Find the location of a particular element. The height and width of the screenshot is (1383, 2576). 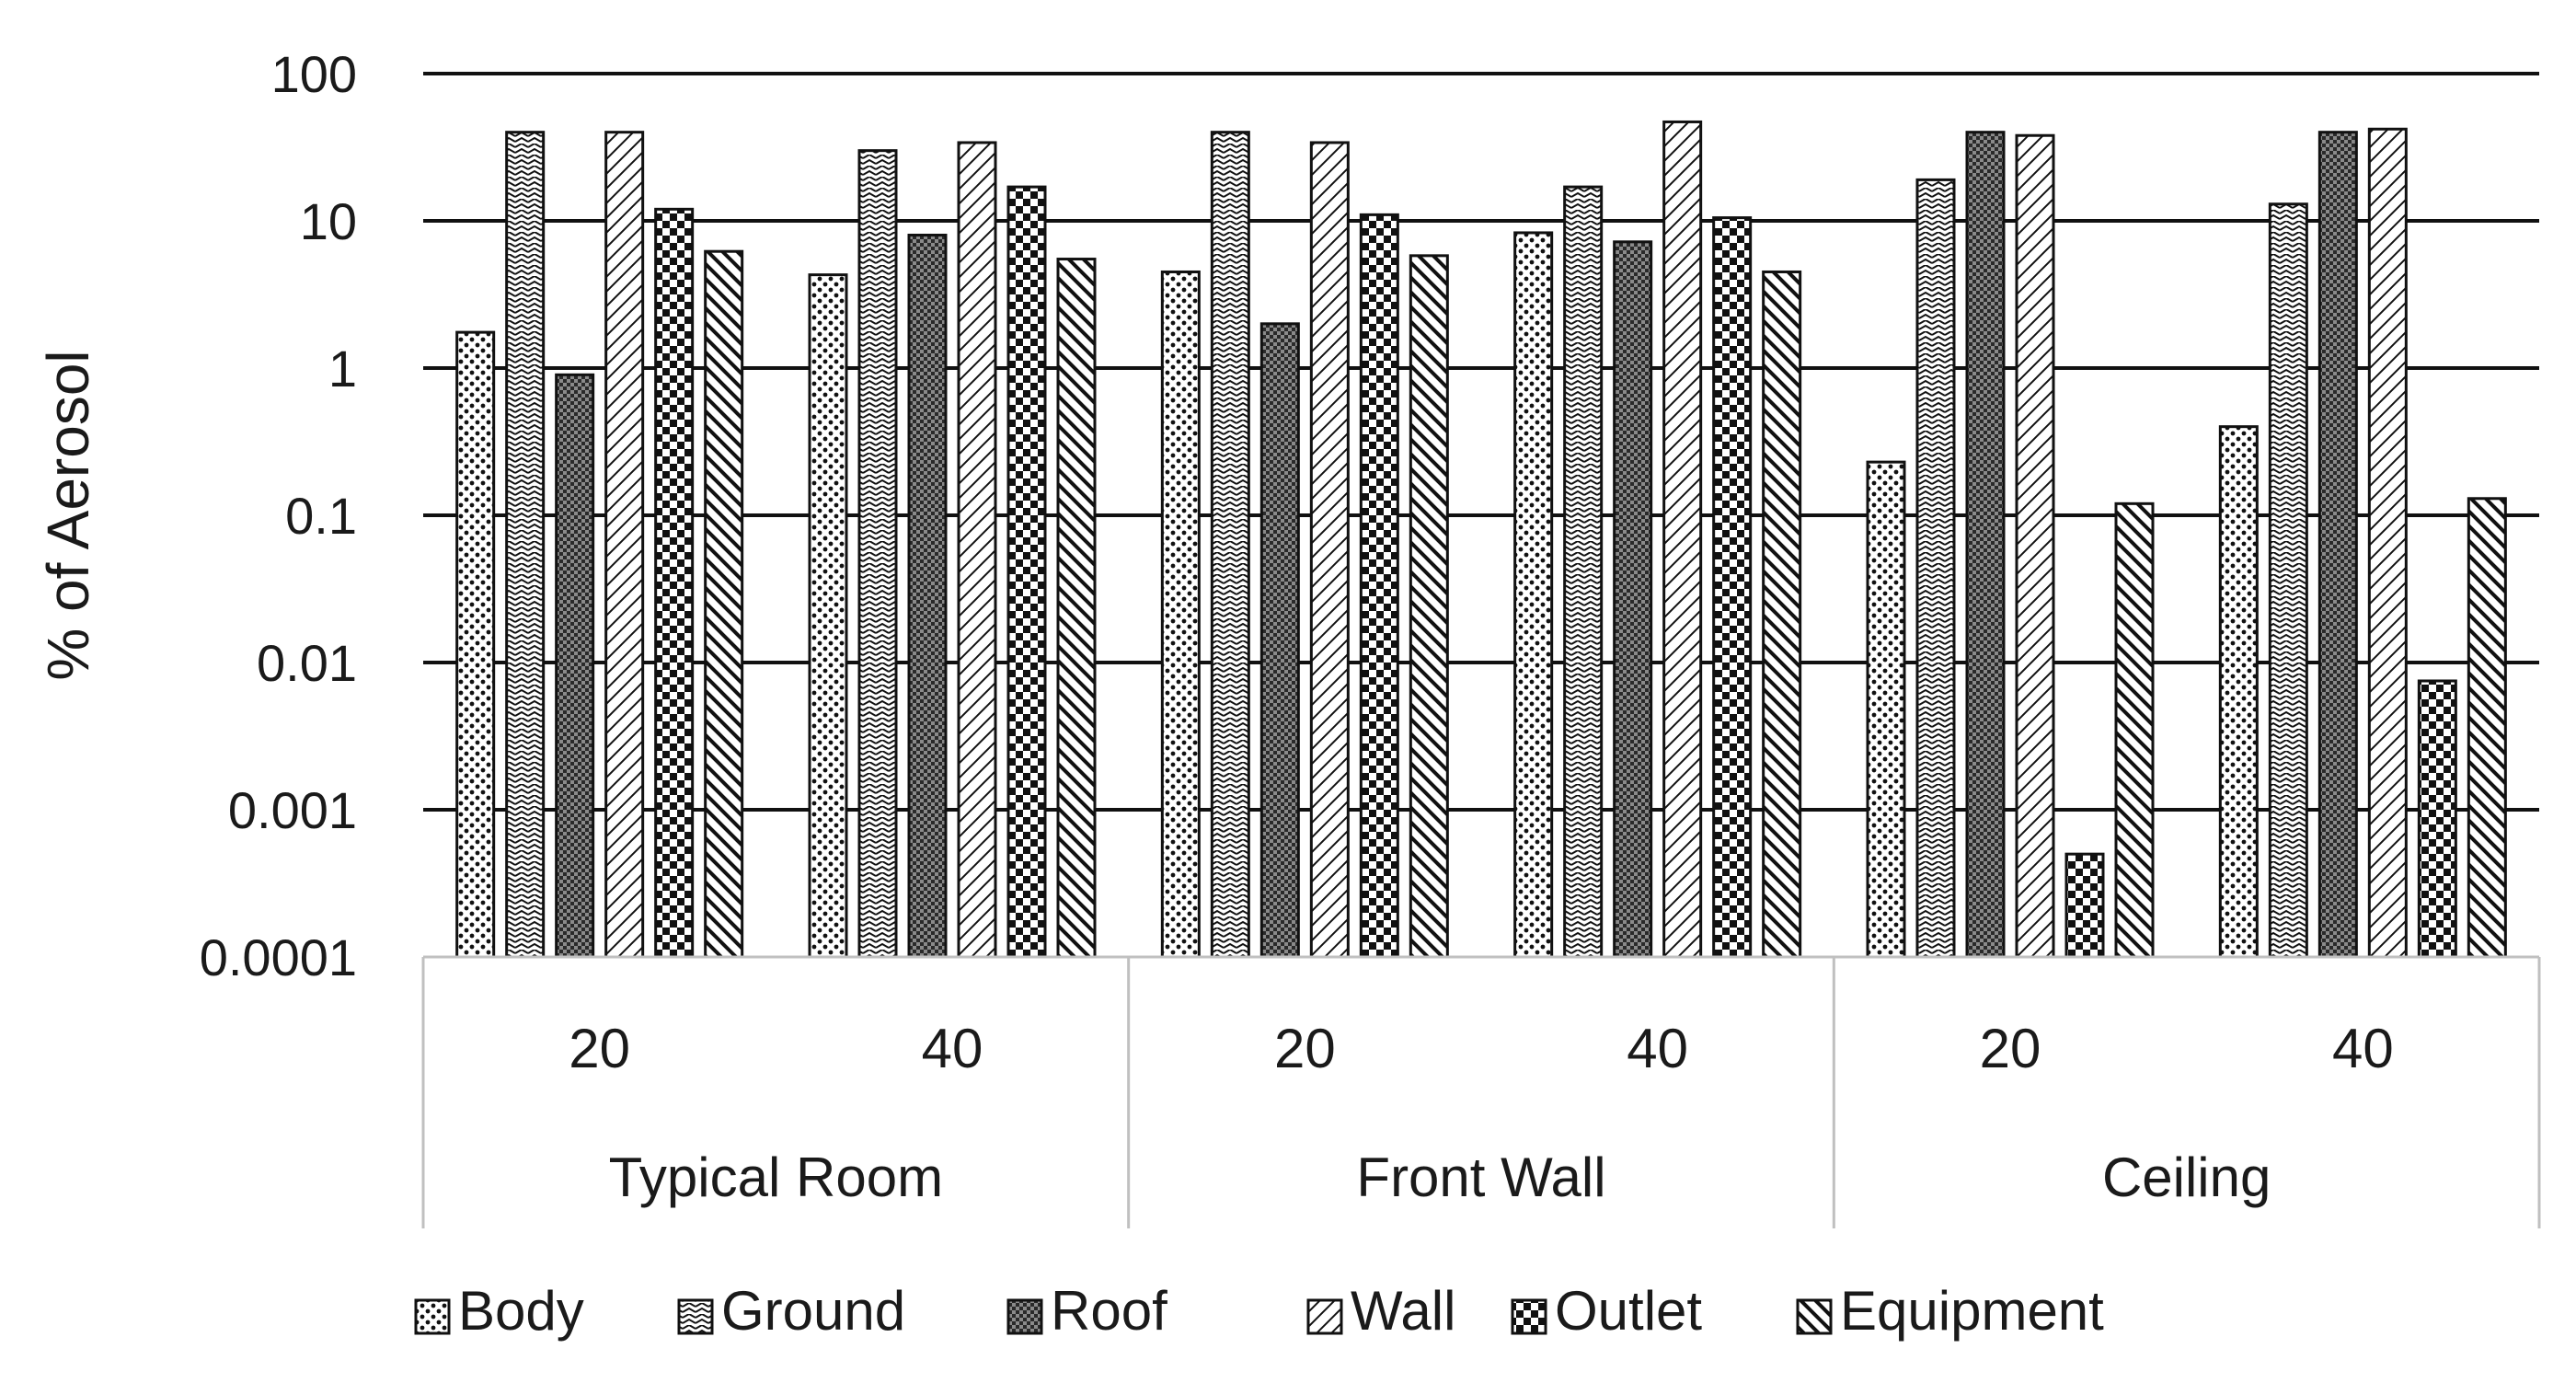

x-group-label: Ceiling is located at coordinates (2186, 1177).